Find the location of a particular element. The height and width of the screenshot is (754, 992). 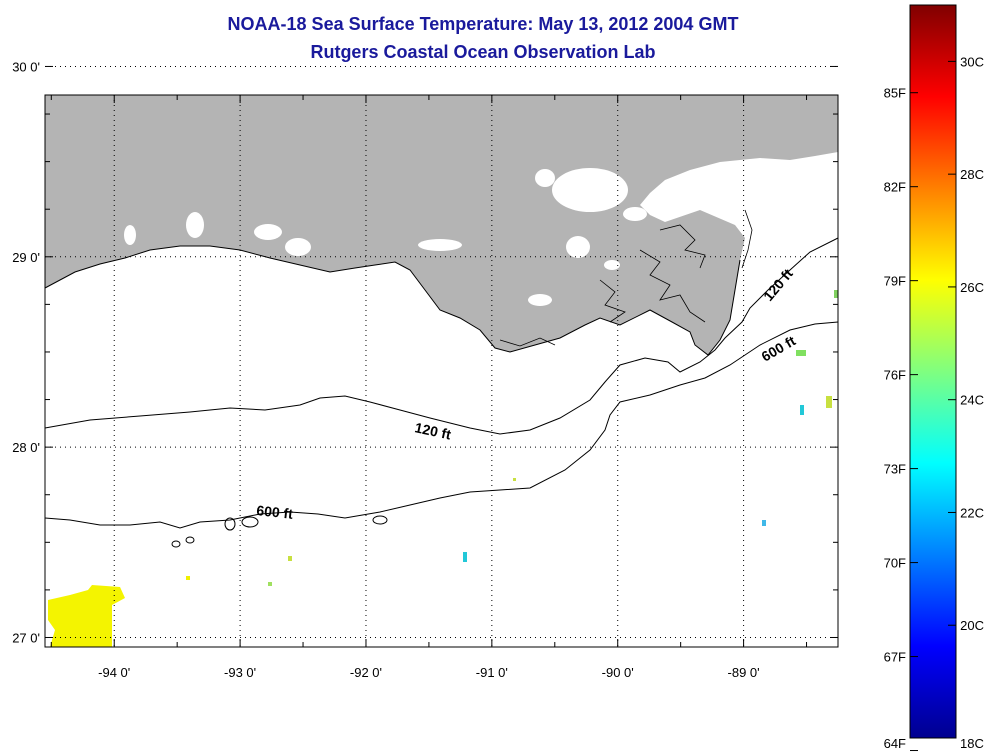

chart-subtitle: Rutgers Coastal Ocean Observation Lab is located at coordinates (483, 52).